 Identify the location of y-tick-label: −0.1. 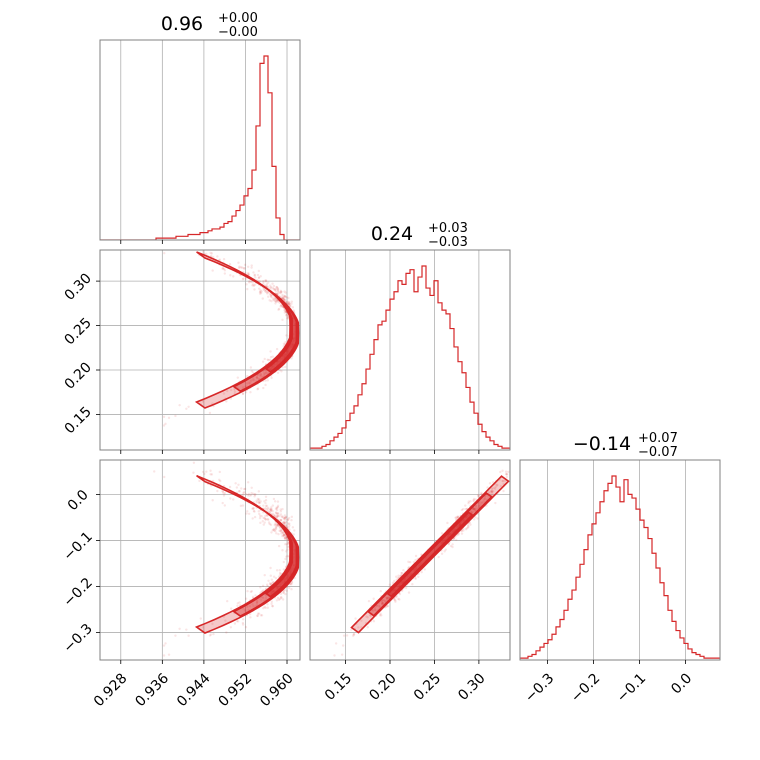
(78, 546).